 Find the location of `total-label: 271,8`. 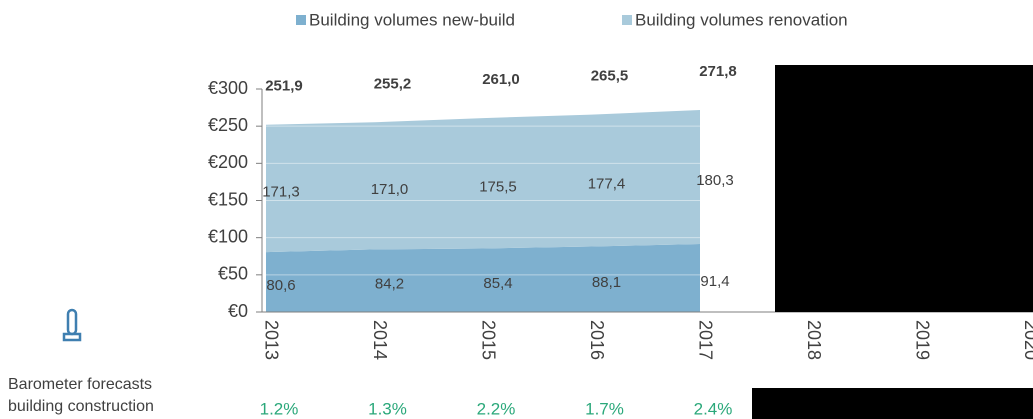

total-label: 271,8 is located at coordinates (718, 71).